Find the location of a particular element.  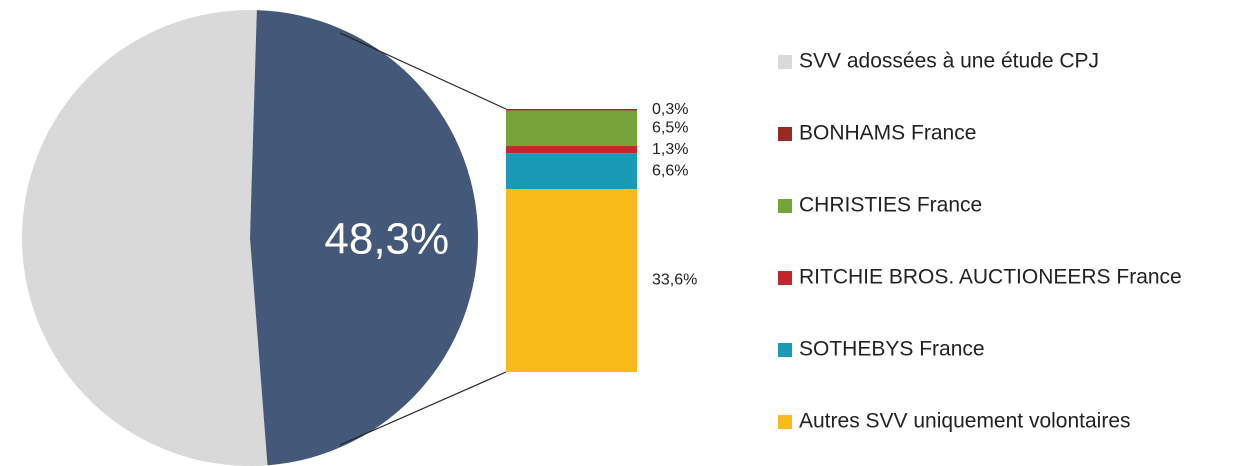

legend-label: Autres SVV uniquement volontaires is located at coordinates (965, 421).